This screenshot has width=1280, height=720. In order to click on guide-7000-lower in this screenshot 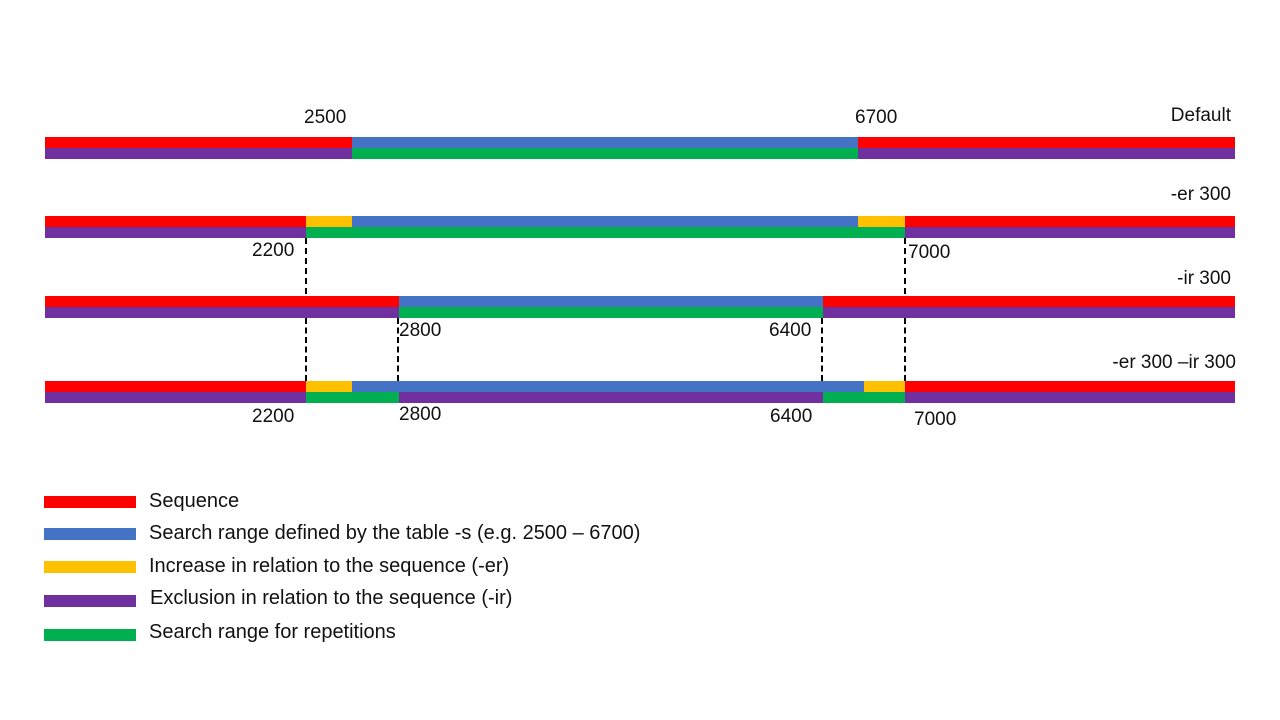, I will do `click(905, 349)`.